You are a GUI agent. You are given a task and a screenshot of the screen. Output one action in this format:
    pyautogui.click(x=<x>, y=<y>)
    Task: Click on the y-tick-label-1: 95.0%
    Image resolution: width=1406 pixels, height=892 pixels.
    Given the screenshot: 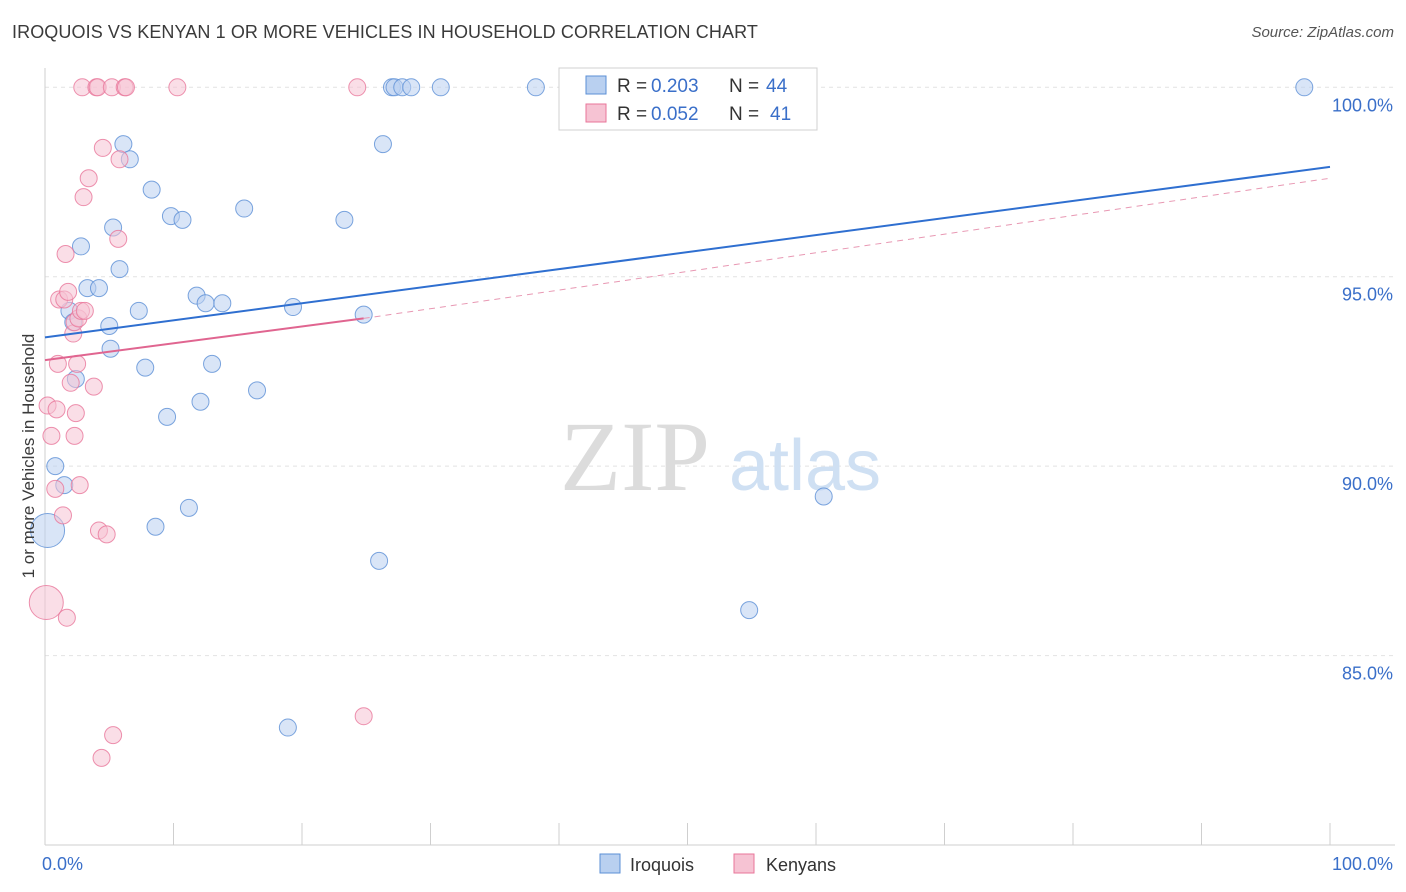 What is the action you would take?
    pyautogui.click(x=1367, y=295)
    